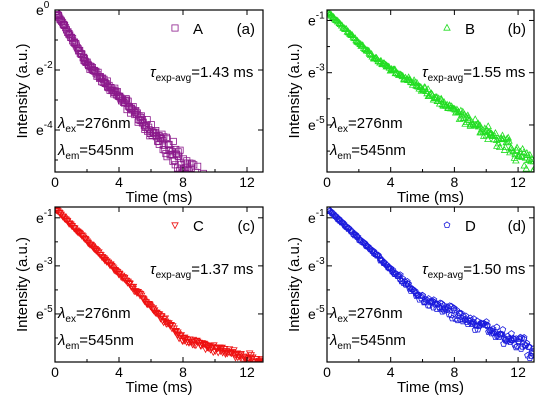  I want to click on x-tick-label: 8, so click(183, 372).